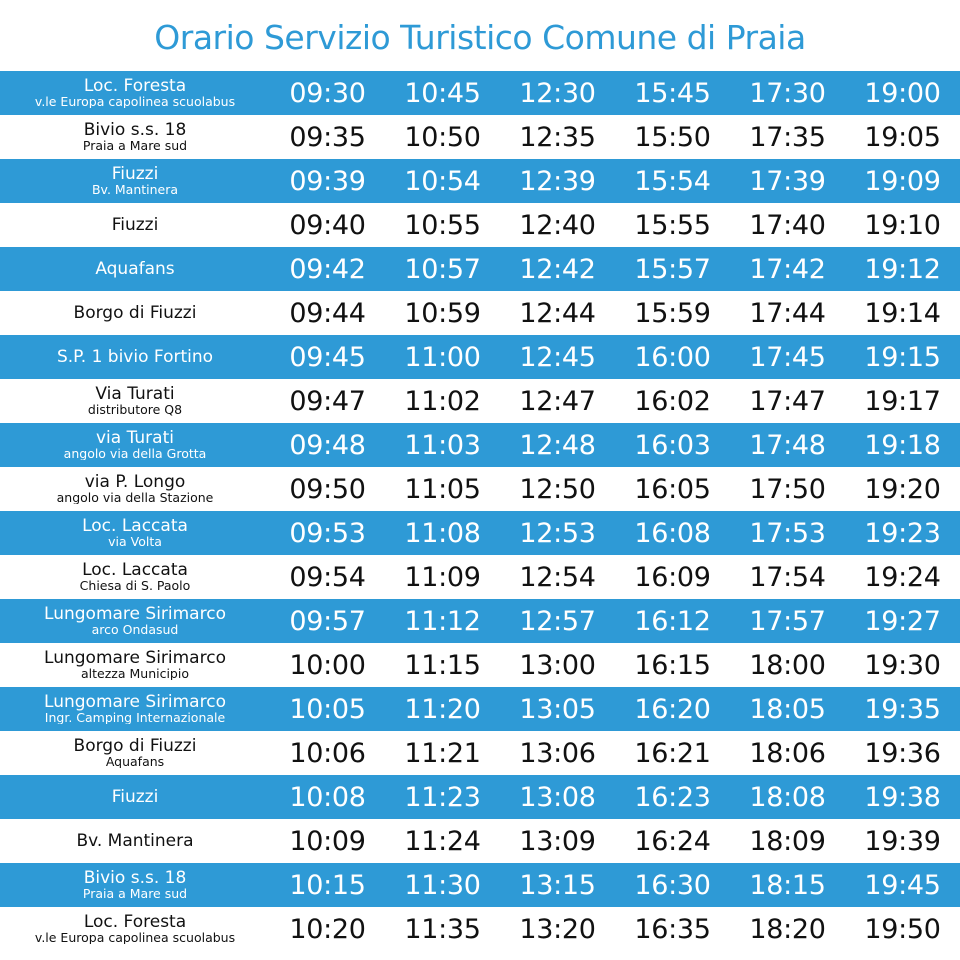 Image resolution: width=960 pixels, height=960 pixels. I want to click on departure-time: 19:30, so click(902, 665).